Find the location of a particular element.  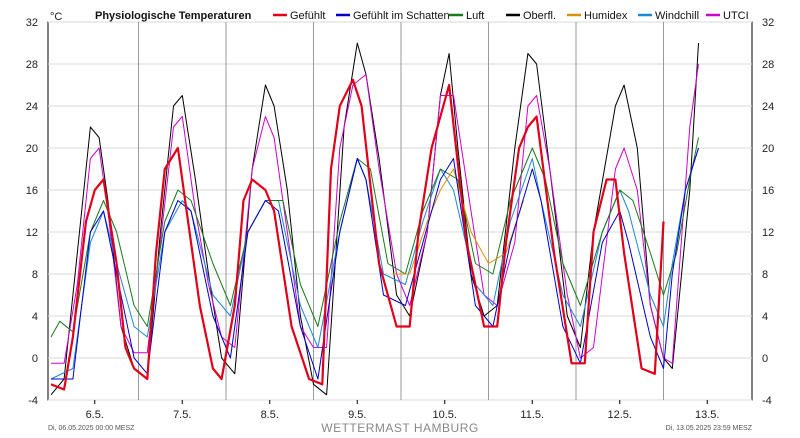

x-tick-label: 9.5. is located at coordinates (357, 415).